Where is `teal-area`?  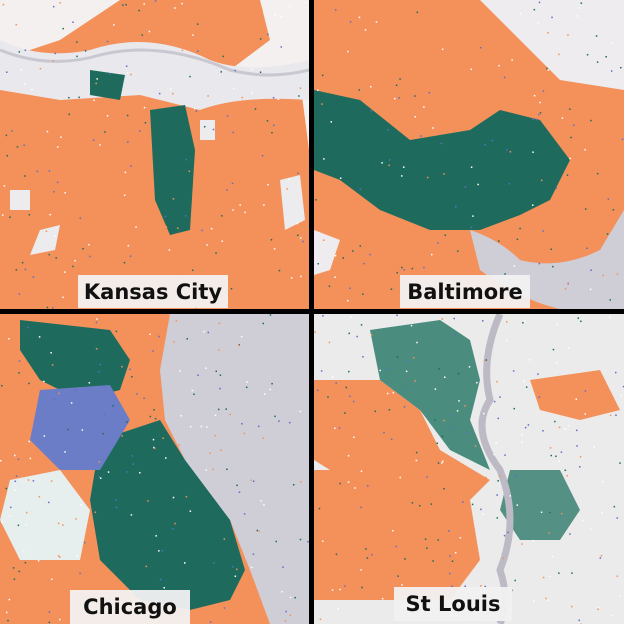 teal-area is located at coordinates (430, 395).